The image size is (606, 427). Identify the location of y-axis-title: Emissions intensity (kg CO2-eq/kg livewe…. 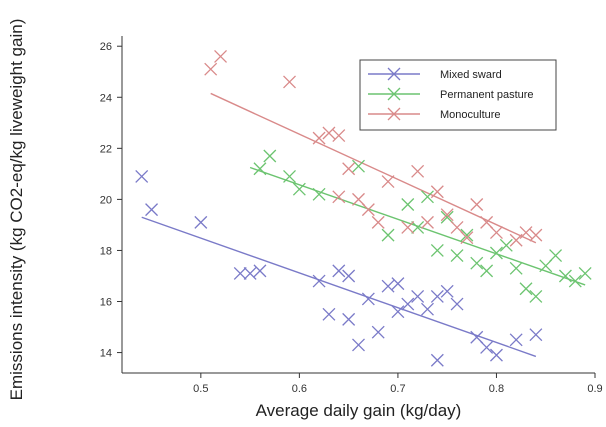
(16, 210).